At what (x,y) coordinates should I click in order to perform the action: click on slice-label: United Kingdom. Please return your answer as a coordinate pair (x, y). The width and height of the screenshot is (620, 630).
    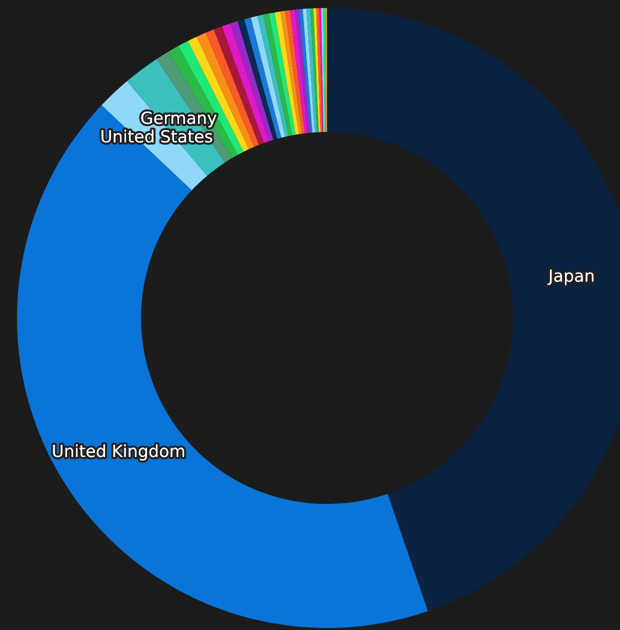
    Looking at the image, I should click on (118, 452).